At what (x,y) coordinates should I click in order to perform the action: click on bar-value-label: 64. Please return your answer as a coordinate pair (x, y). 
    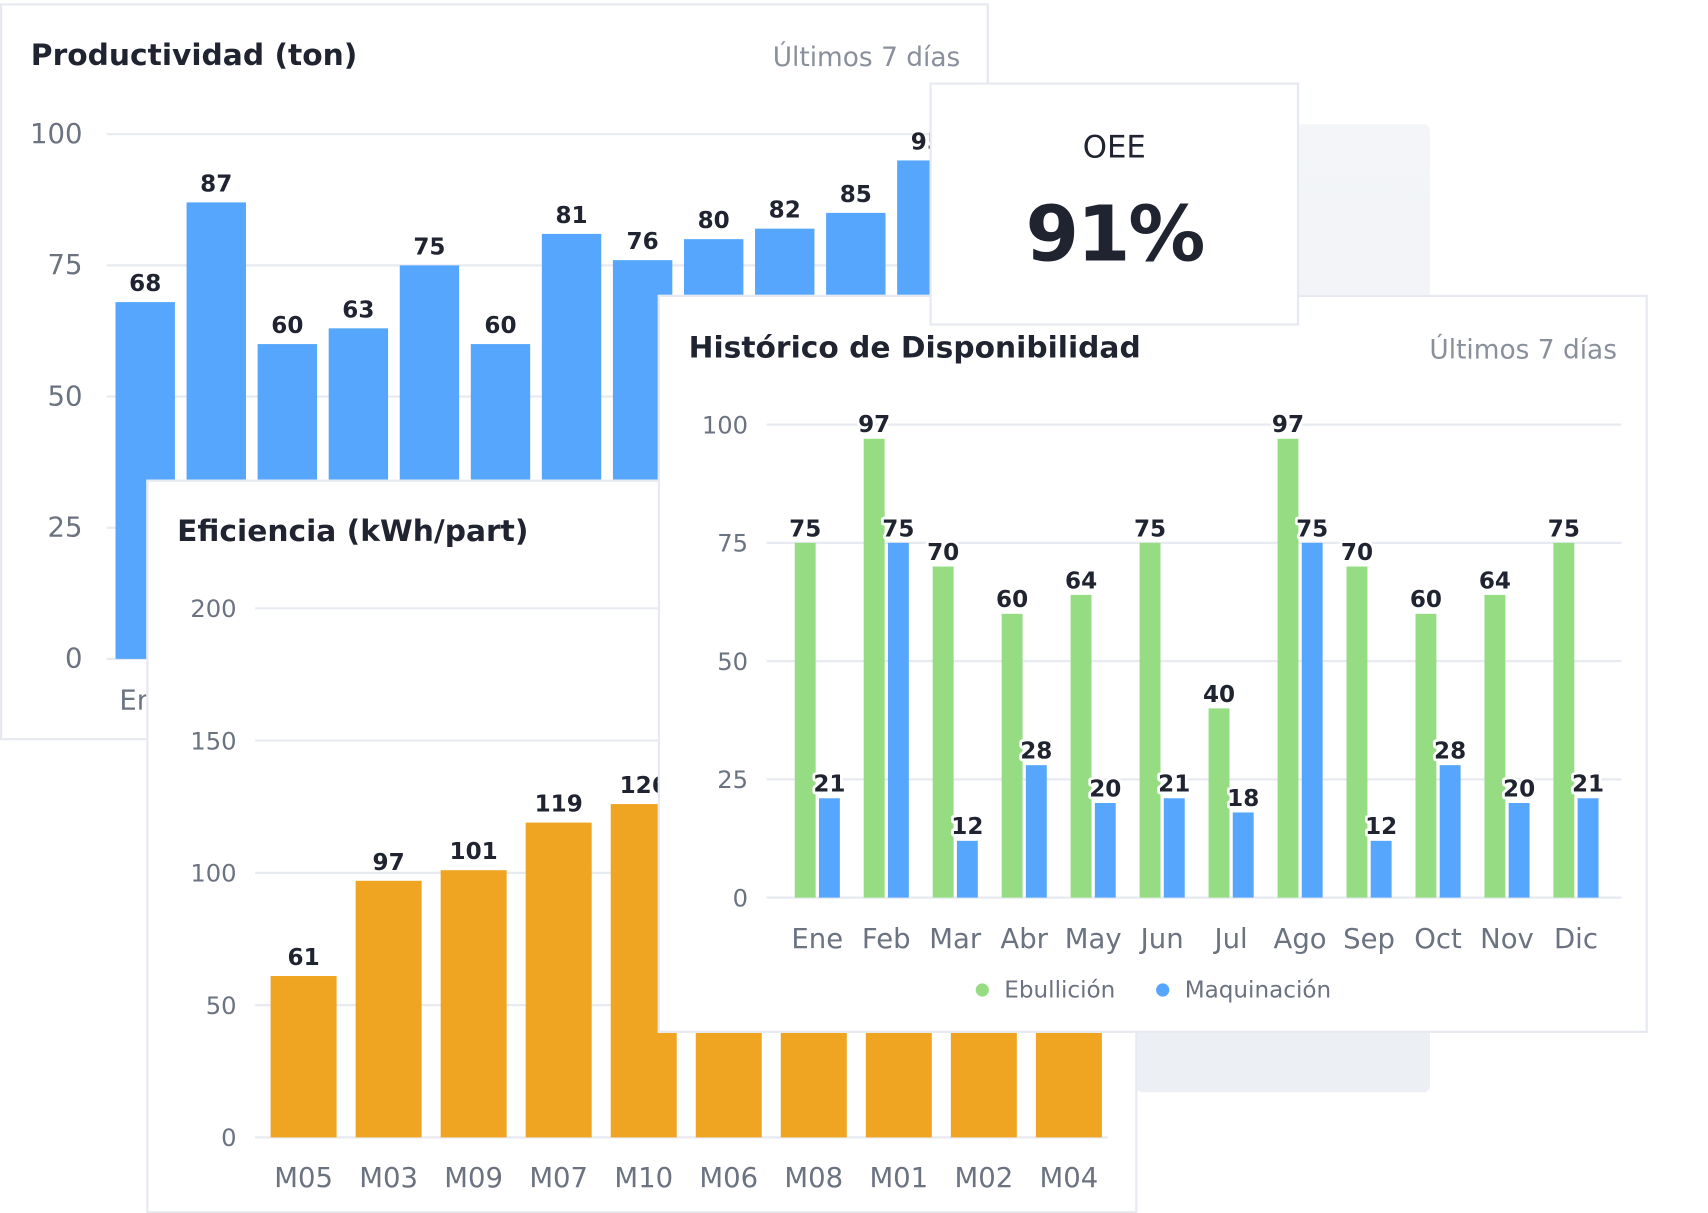
    Looking at the image, I should click on (1495, 581).